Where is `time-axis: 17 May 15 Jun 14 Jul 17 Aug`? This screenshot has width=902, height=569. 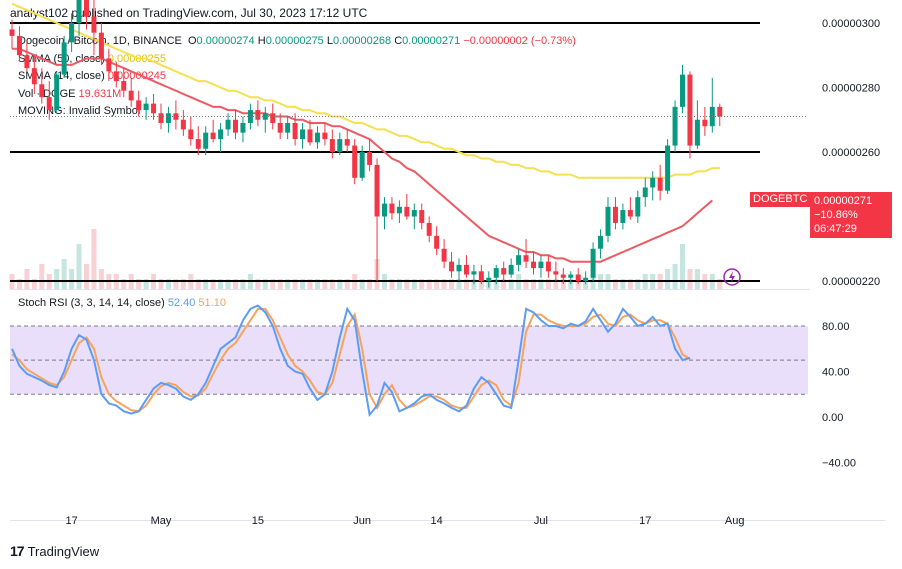 time-axis: 17 May 15 Jun 14 Jul 17 Aug is located at coordinates (404, 521).